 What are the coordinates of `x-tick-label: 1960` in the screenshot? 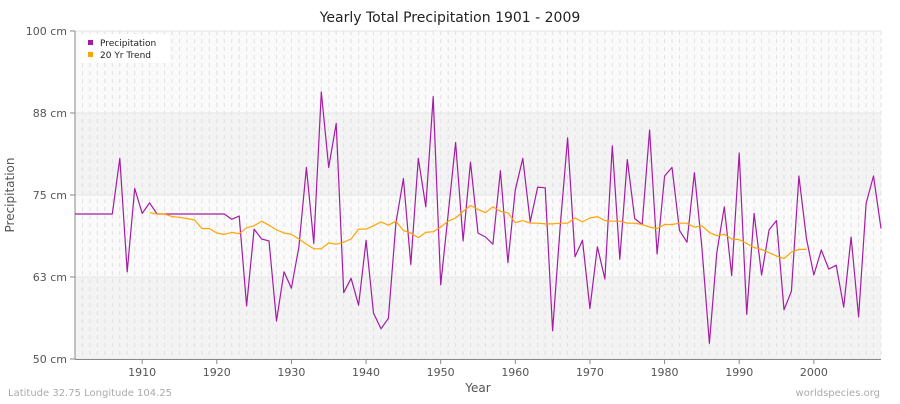 It's located at (515, 372).